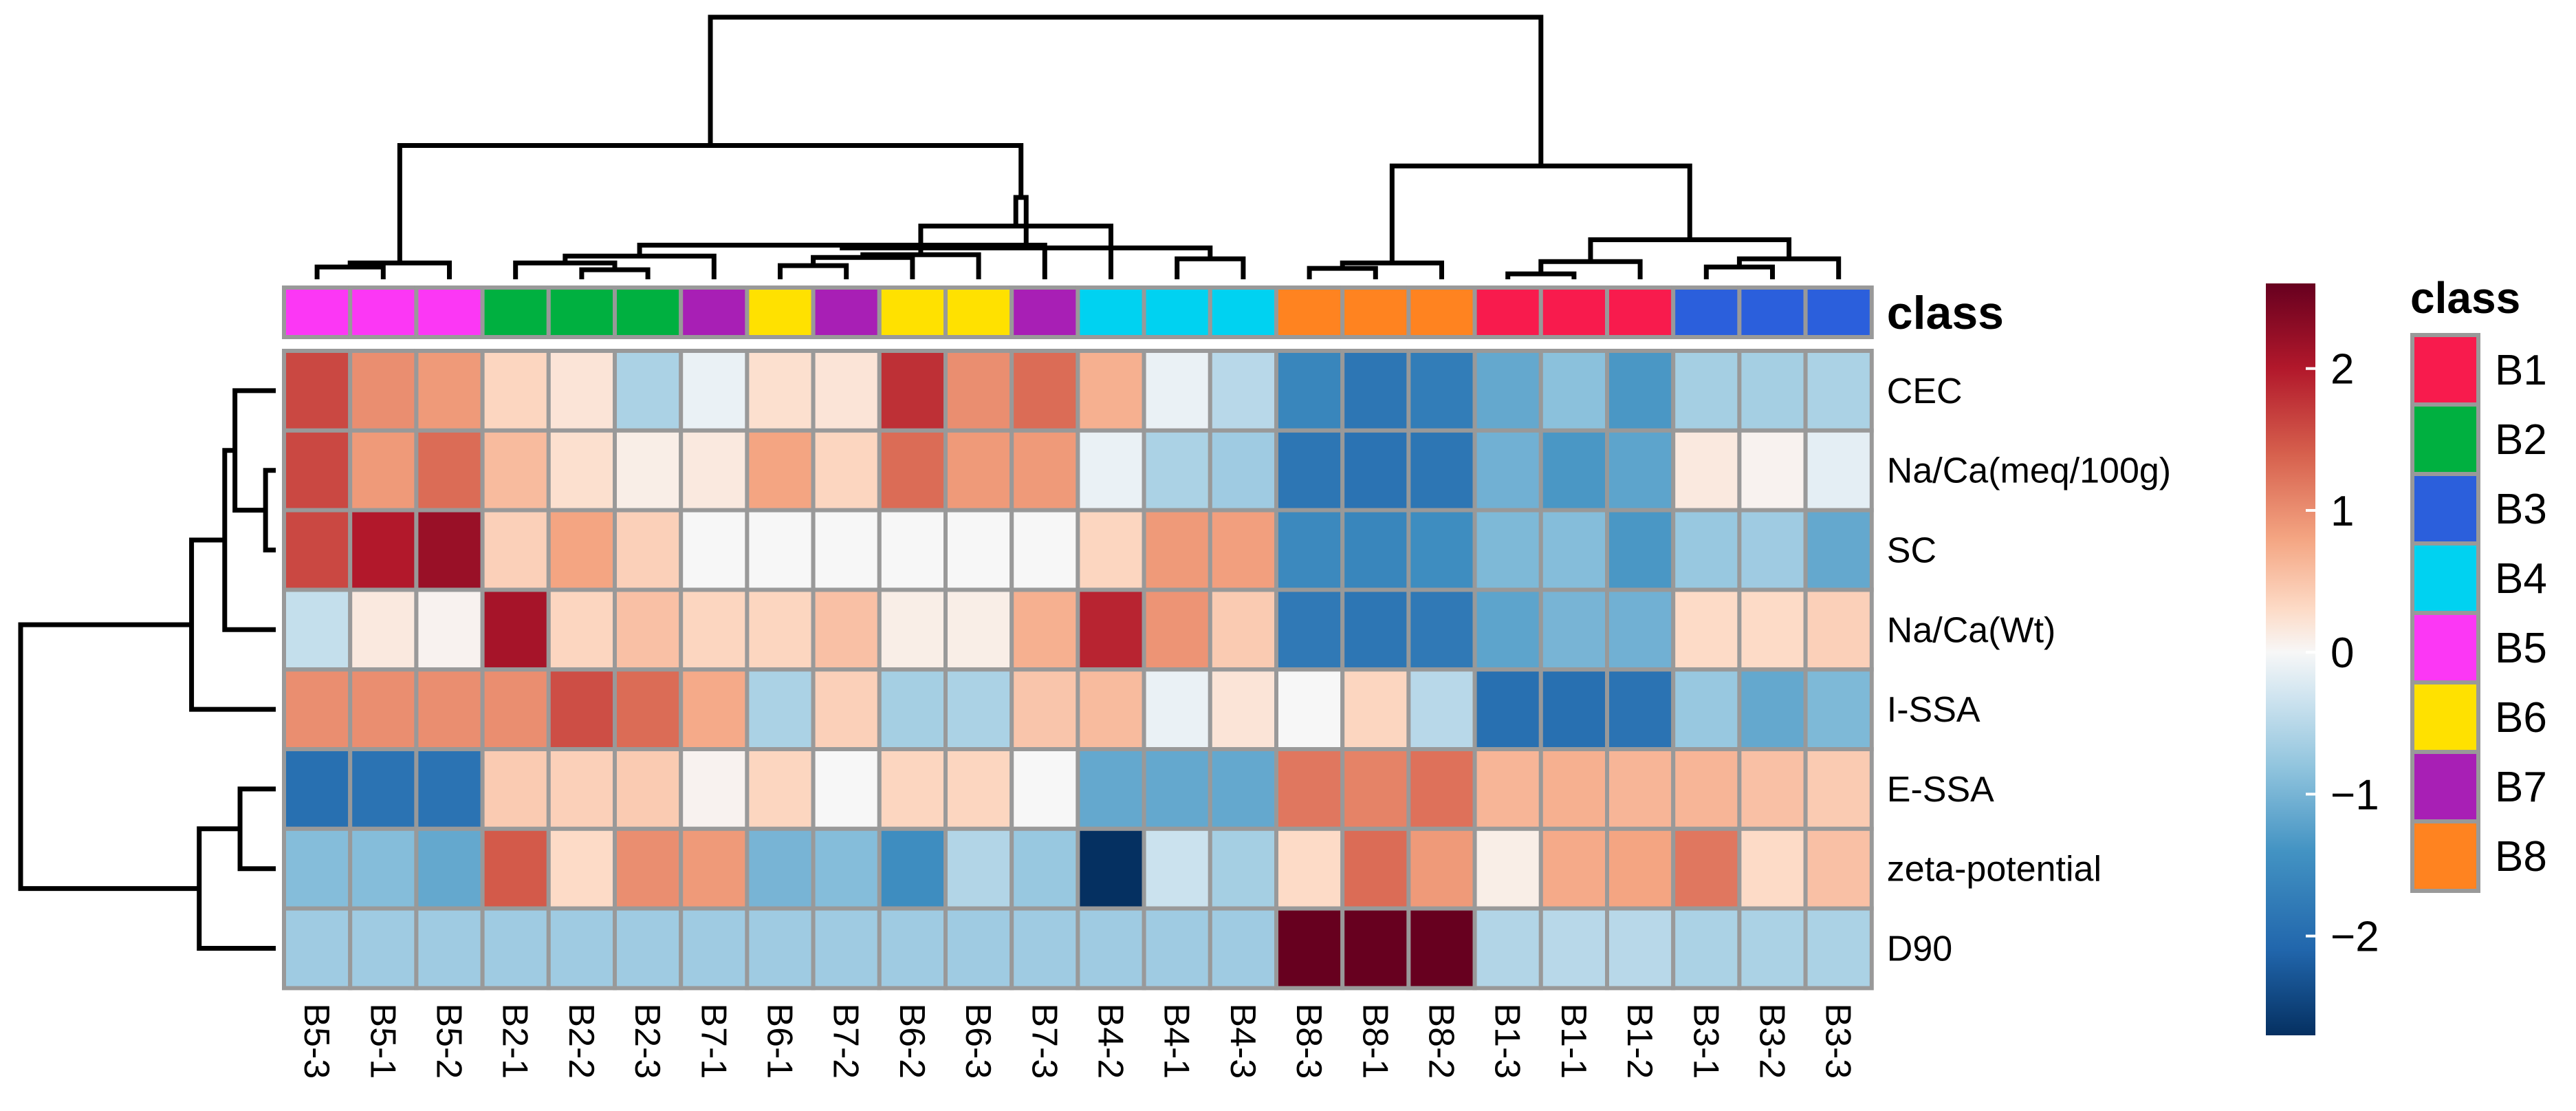  What do you see at coordinates (713, 1041) in the screenshot?
I see `column-label: B7-1` at bounding box center [713, 1041].